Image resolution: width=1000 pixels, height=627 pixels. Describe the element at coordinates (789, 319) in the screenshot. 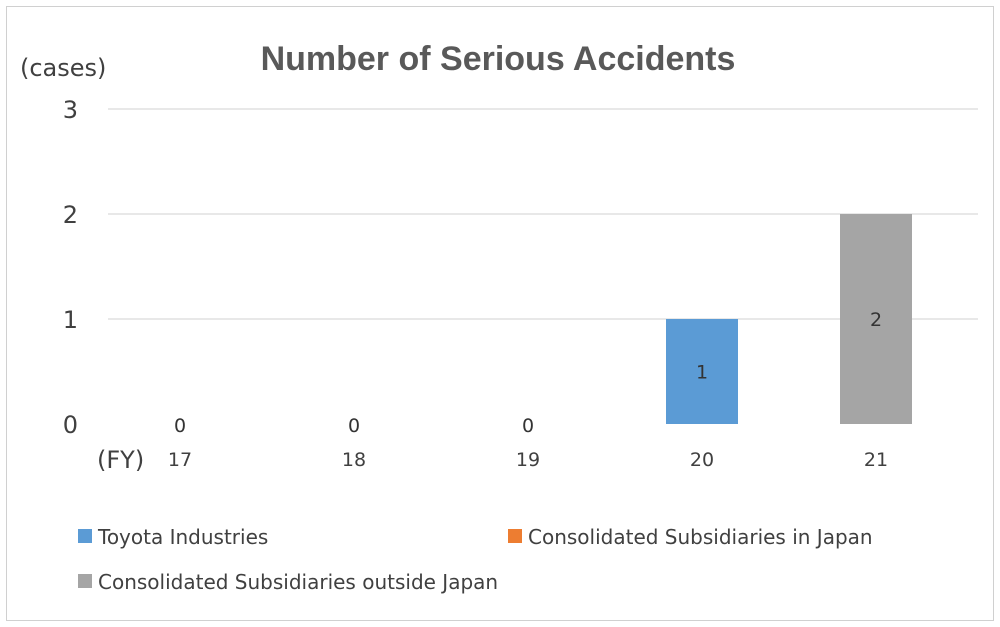

I see `bars` at that location.